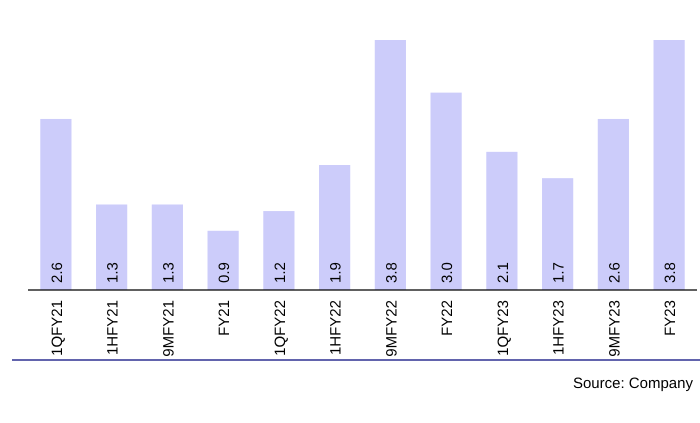 The width and height of the screenshot is (700, 423). Describe the element at coordinates (280, 328) in the screenshot. I see `x-tick-label: 1QFY22` at that location.